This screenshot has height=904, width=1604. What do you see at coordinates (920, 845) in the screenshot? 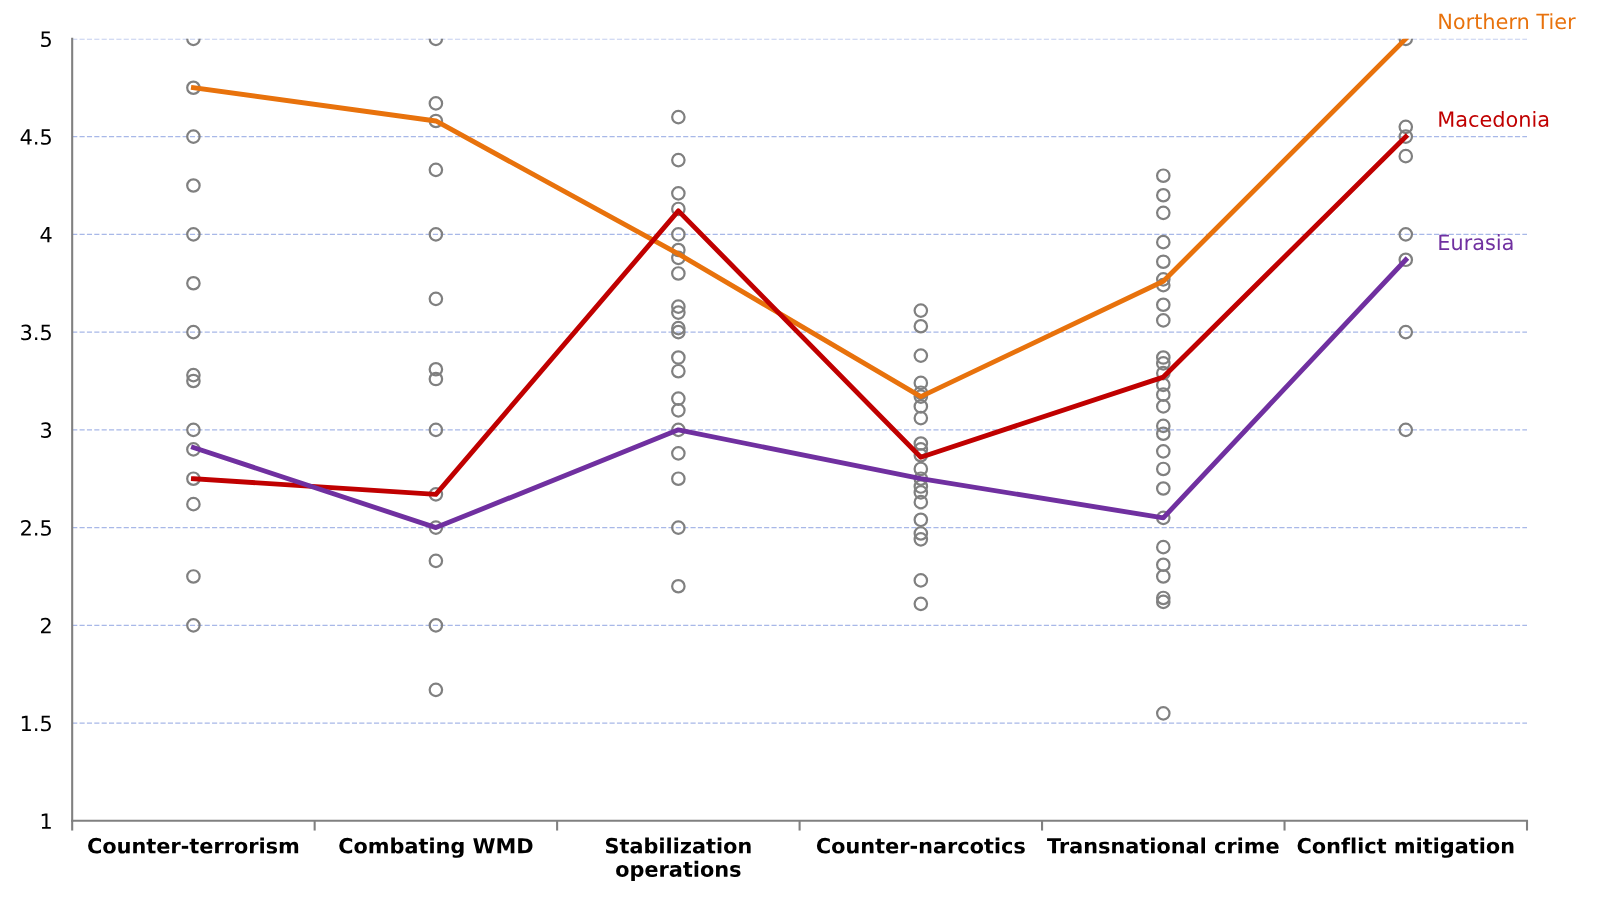
I see `x-tick-label: Counter-narcotics` at bounding box center [920, 845].